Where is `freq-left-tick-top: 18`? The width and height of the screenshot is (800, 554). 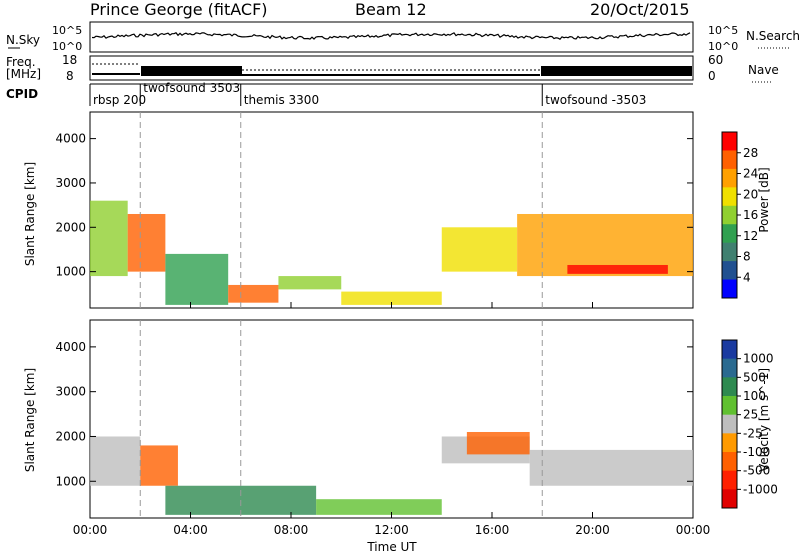 freq-left-tick-top: 18 is located at coordinates (69, 60).